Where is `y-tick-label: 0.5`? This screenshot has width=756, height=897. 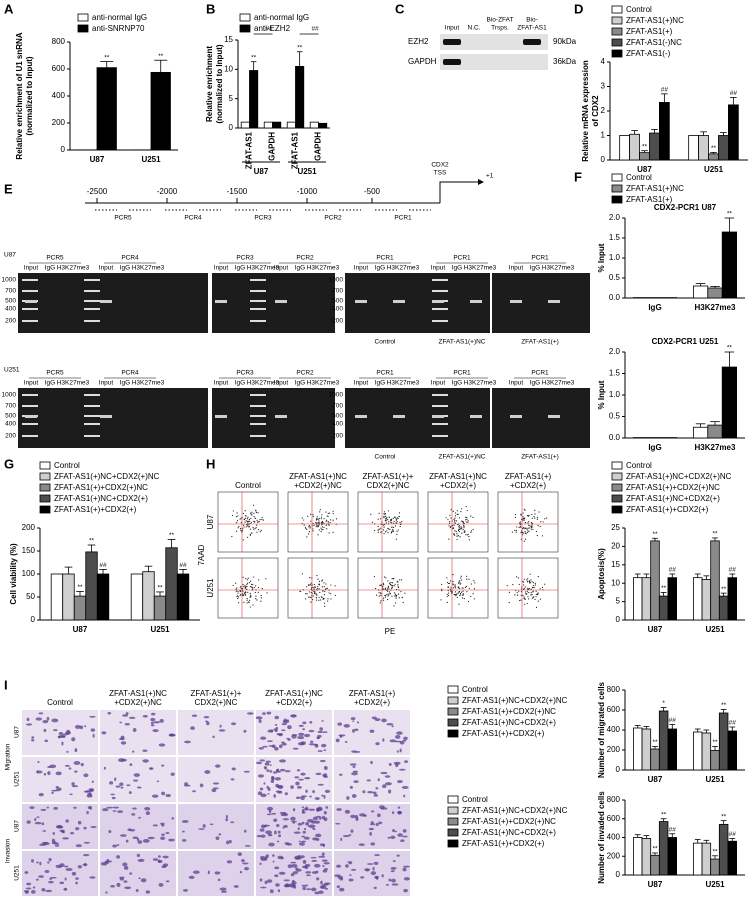
y-tick-label: 0.5 is located at coordinates (615, 277).